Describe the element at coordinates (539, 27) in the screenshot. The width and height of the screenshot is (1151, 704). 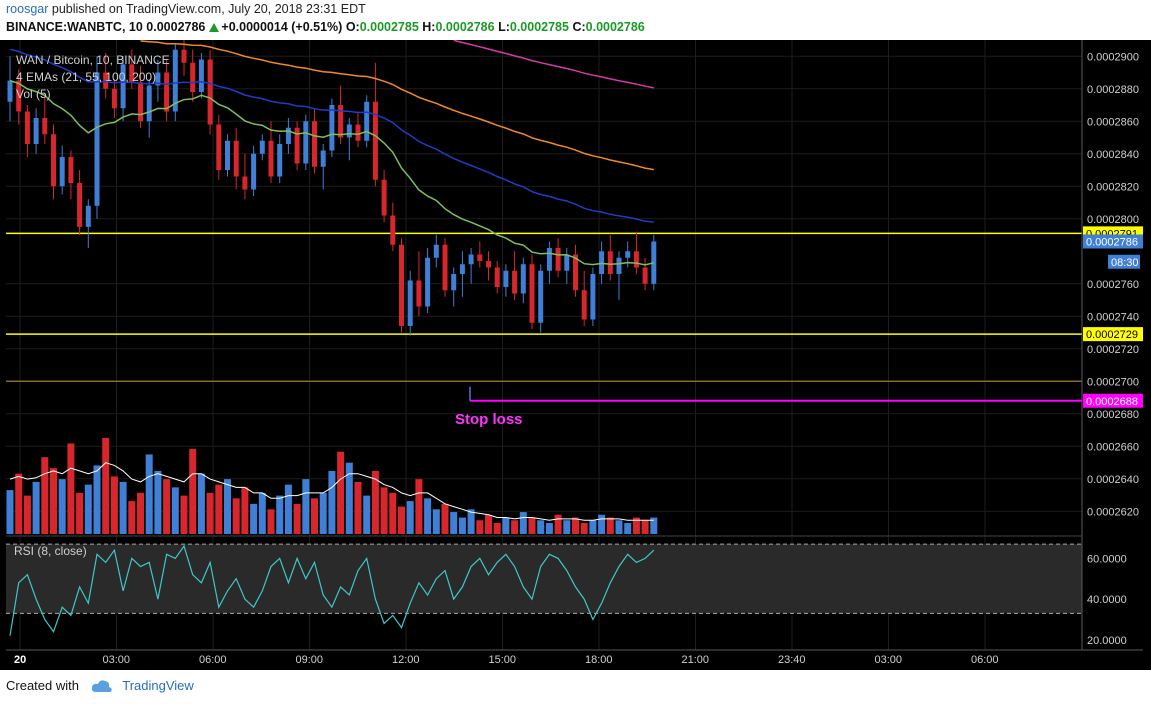
I see `low-value: 0.0002785` at that location.